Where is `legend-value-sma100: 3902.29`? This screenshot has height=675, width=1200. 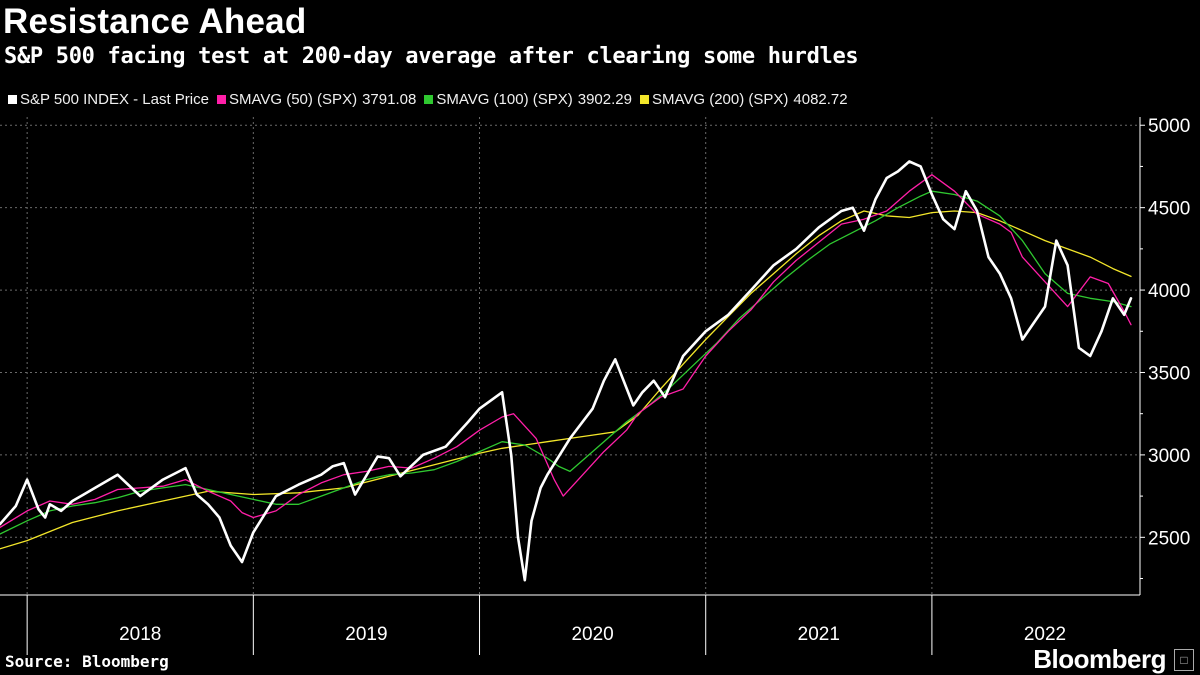
legend-value-sma100: 3902.29 is located at coordinates (604, 99).